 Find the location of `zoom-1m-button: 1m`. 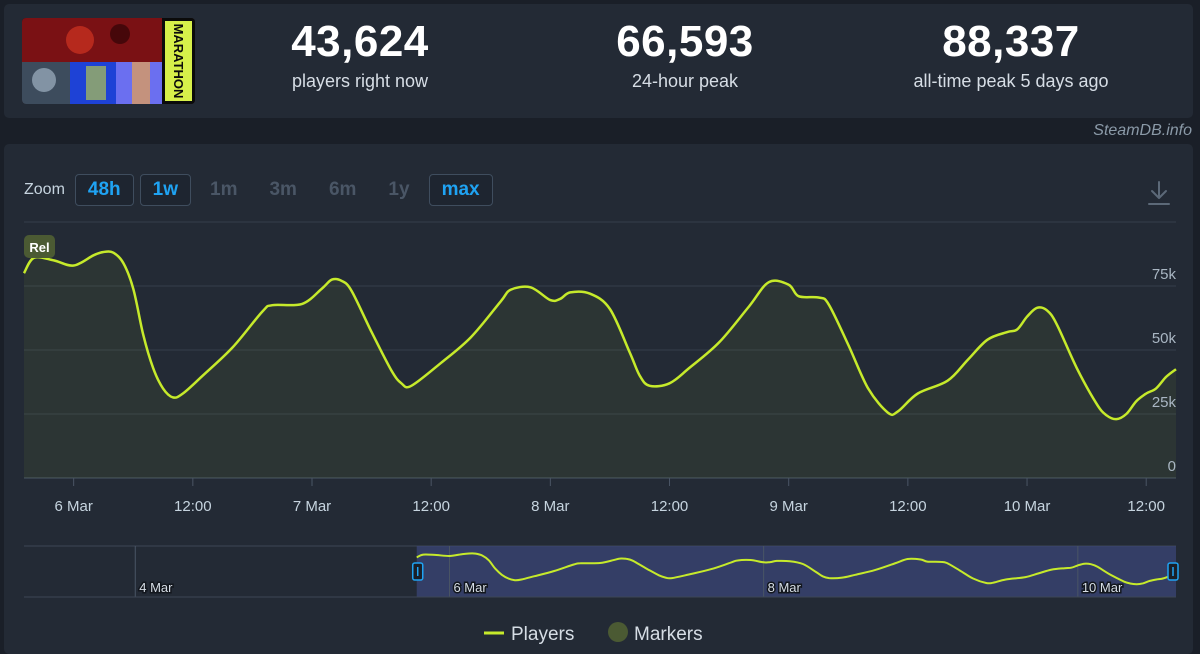

zoom-1m-button: 1m is located at coordinates (224, 189).